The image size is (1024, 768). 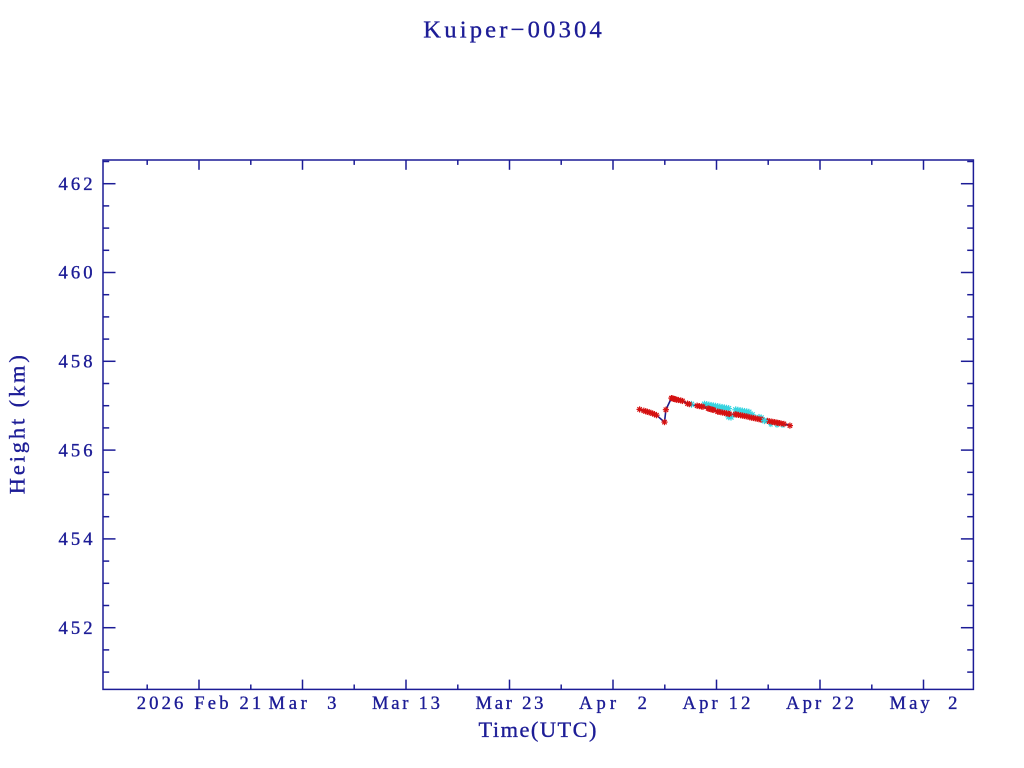 What do you see at coordinates (76, 273) in the screenshot?
I see `svg-text: 460` at bounding box center [76, 273].